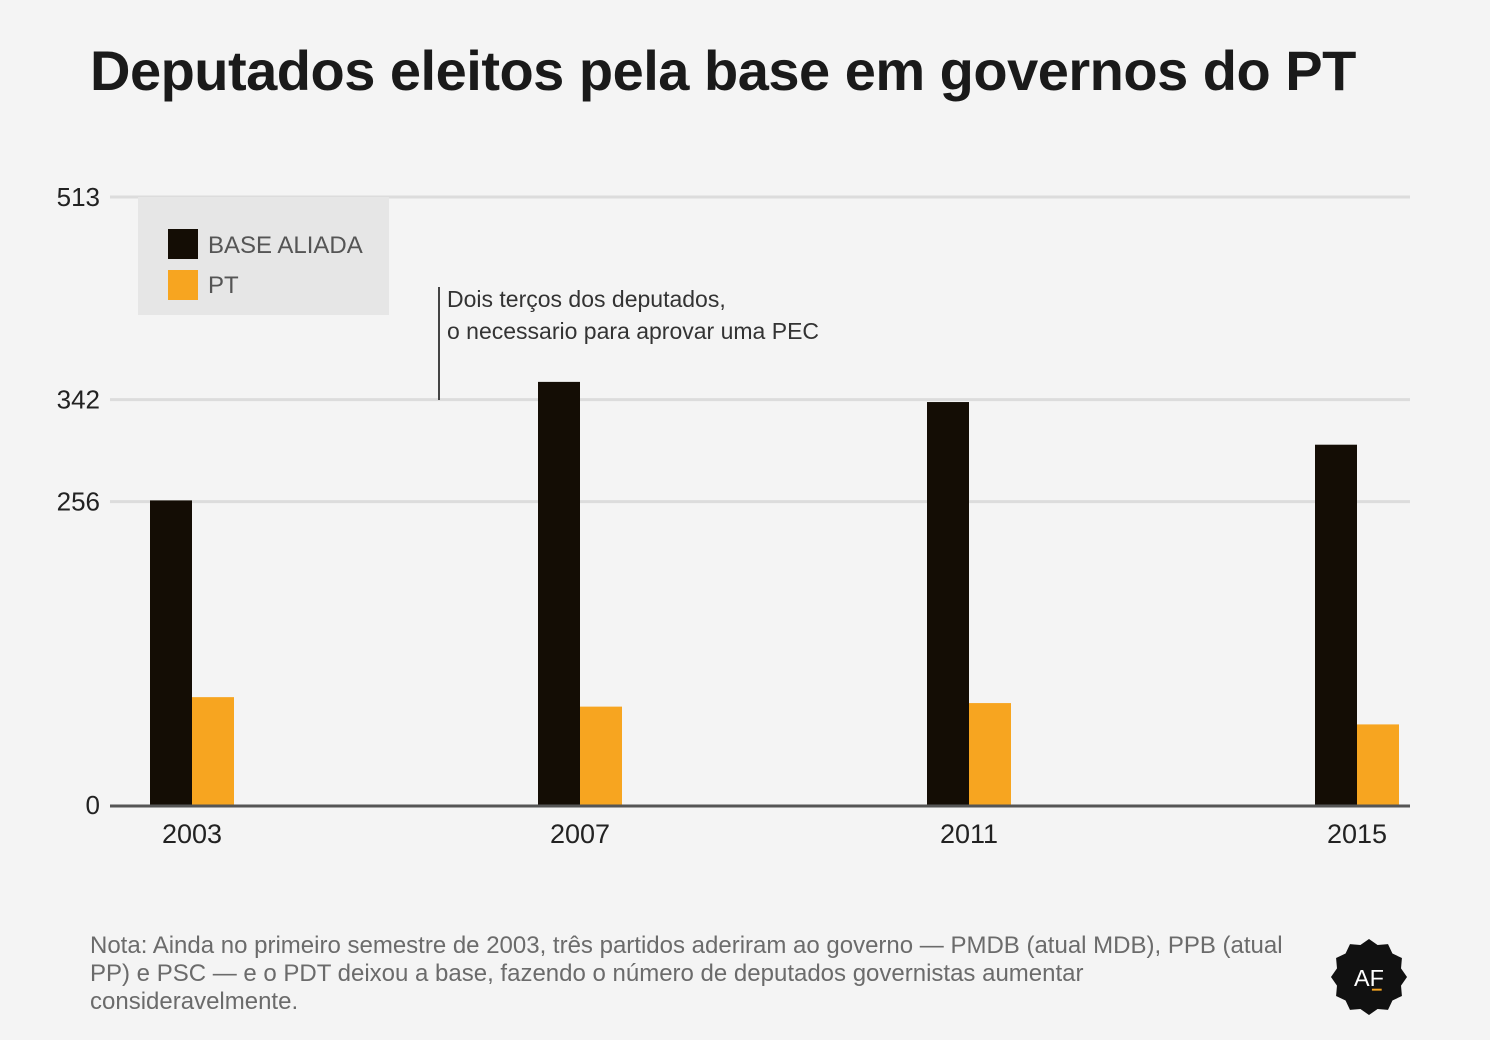 The width and height of the screenshot is (1490, 1040). Describe the element at coordinates (93, 805) in the screenshot. I see `y-tick-label-0: 0` at that location.